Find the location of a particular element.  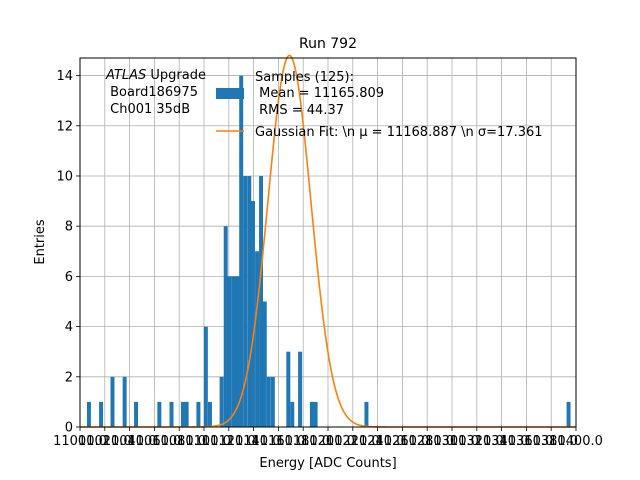

x-tick-label: 11220.0 is located at coordinates (353, 441).